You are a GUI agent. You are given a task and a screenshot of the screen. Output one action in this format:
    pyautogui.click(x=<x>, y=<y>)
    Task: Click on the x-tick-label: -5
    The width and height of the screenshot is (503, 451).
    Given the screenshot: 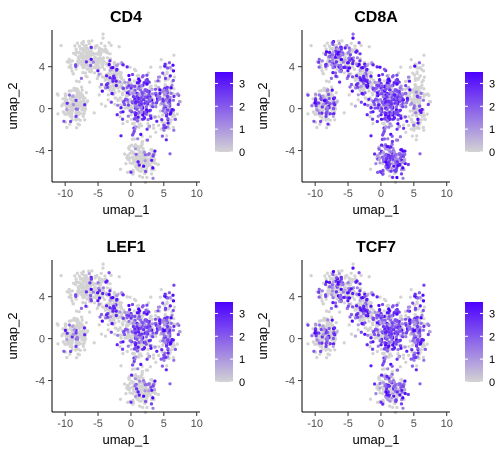 What is the action you would take?
    pyautogui.click(x=348, y=194)
    